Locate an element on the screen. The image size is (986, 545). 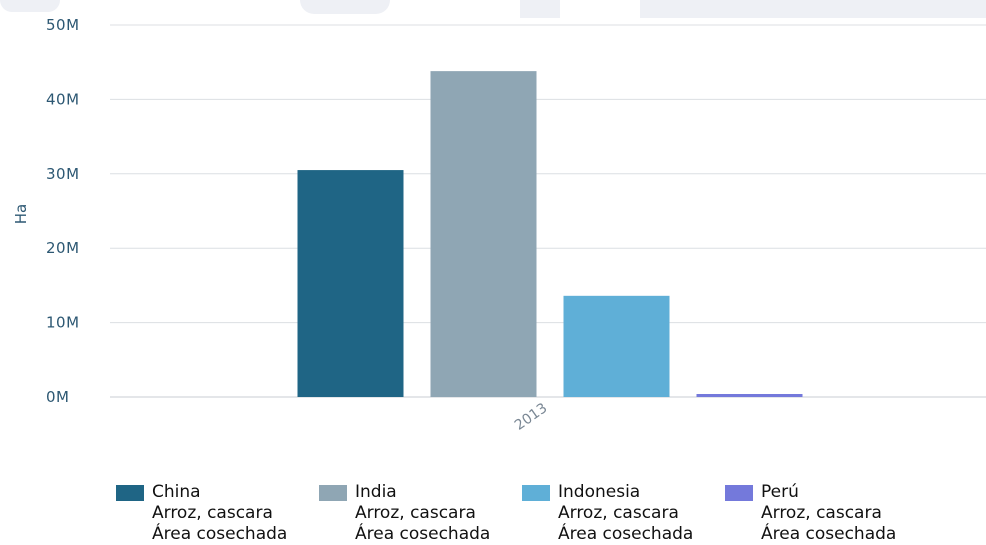
y-tick-label: 50M is located at coordinates (63, 25).